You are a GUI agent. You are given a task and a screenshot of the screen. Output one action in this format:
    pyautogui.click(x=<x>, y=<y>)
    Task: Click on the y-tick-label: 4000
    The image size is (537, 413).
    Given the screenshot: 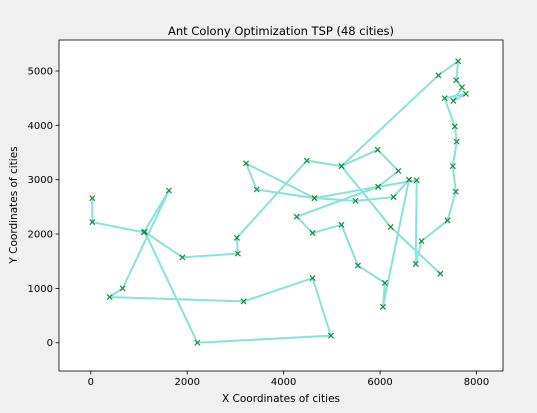 What is the action you would take?
    pyautogui.click(x=40, y=126)
    